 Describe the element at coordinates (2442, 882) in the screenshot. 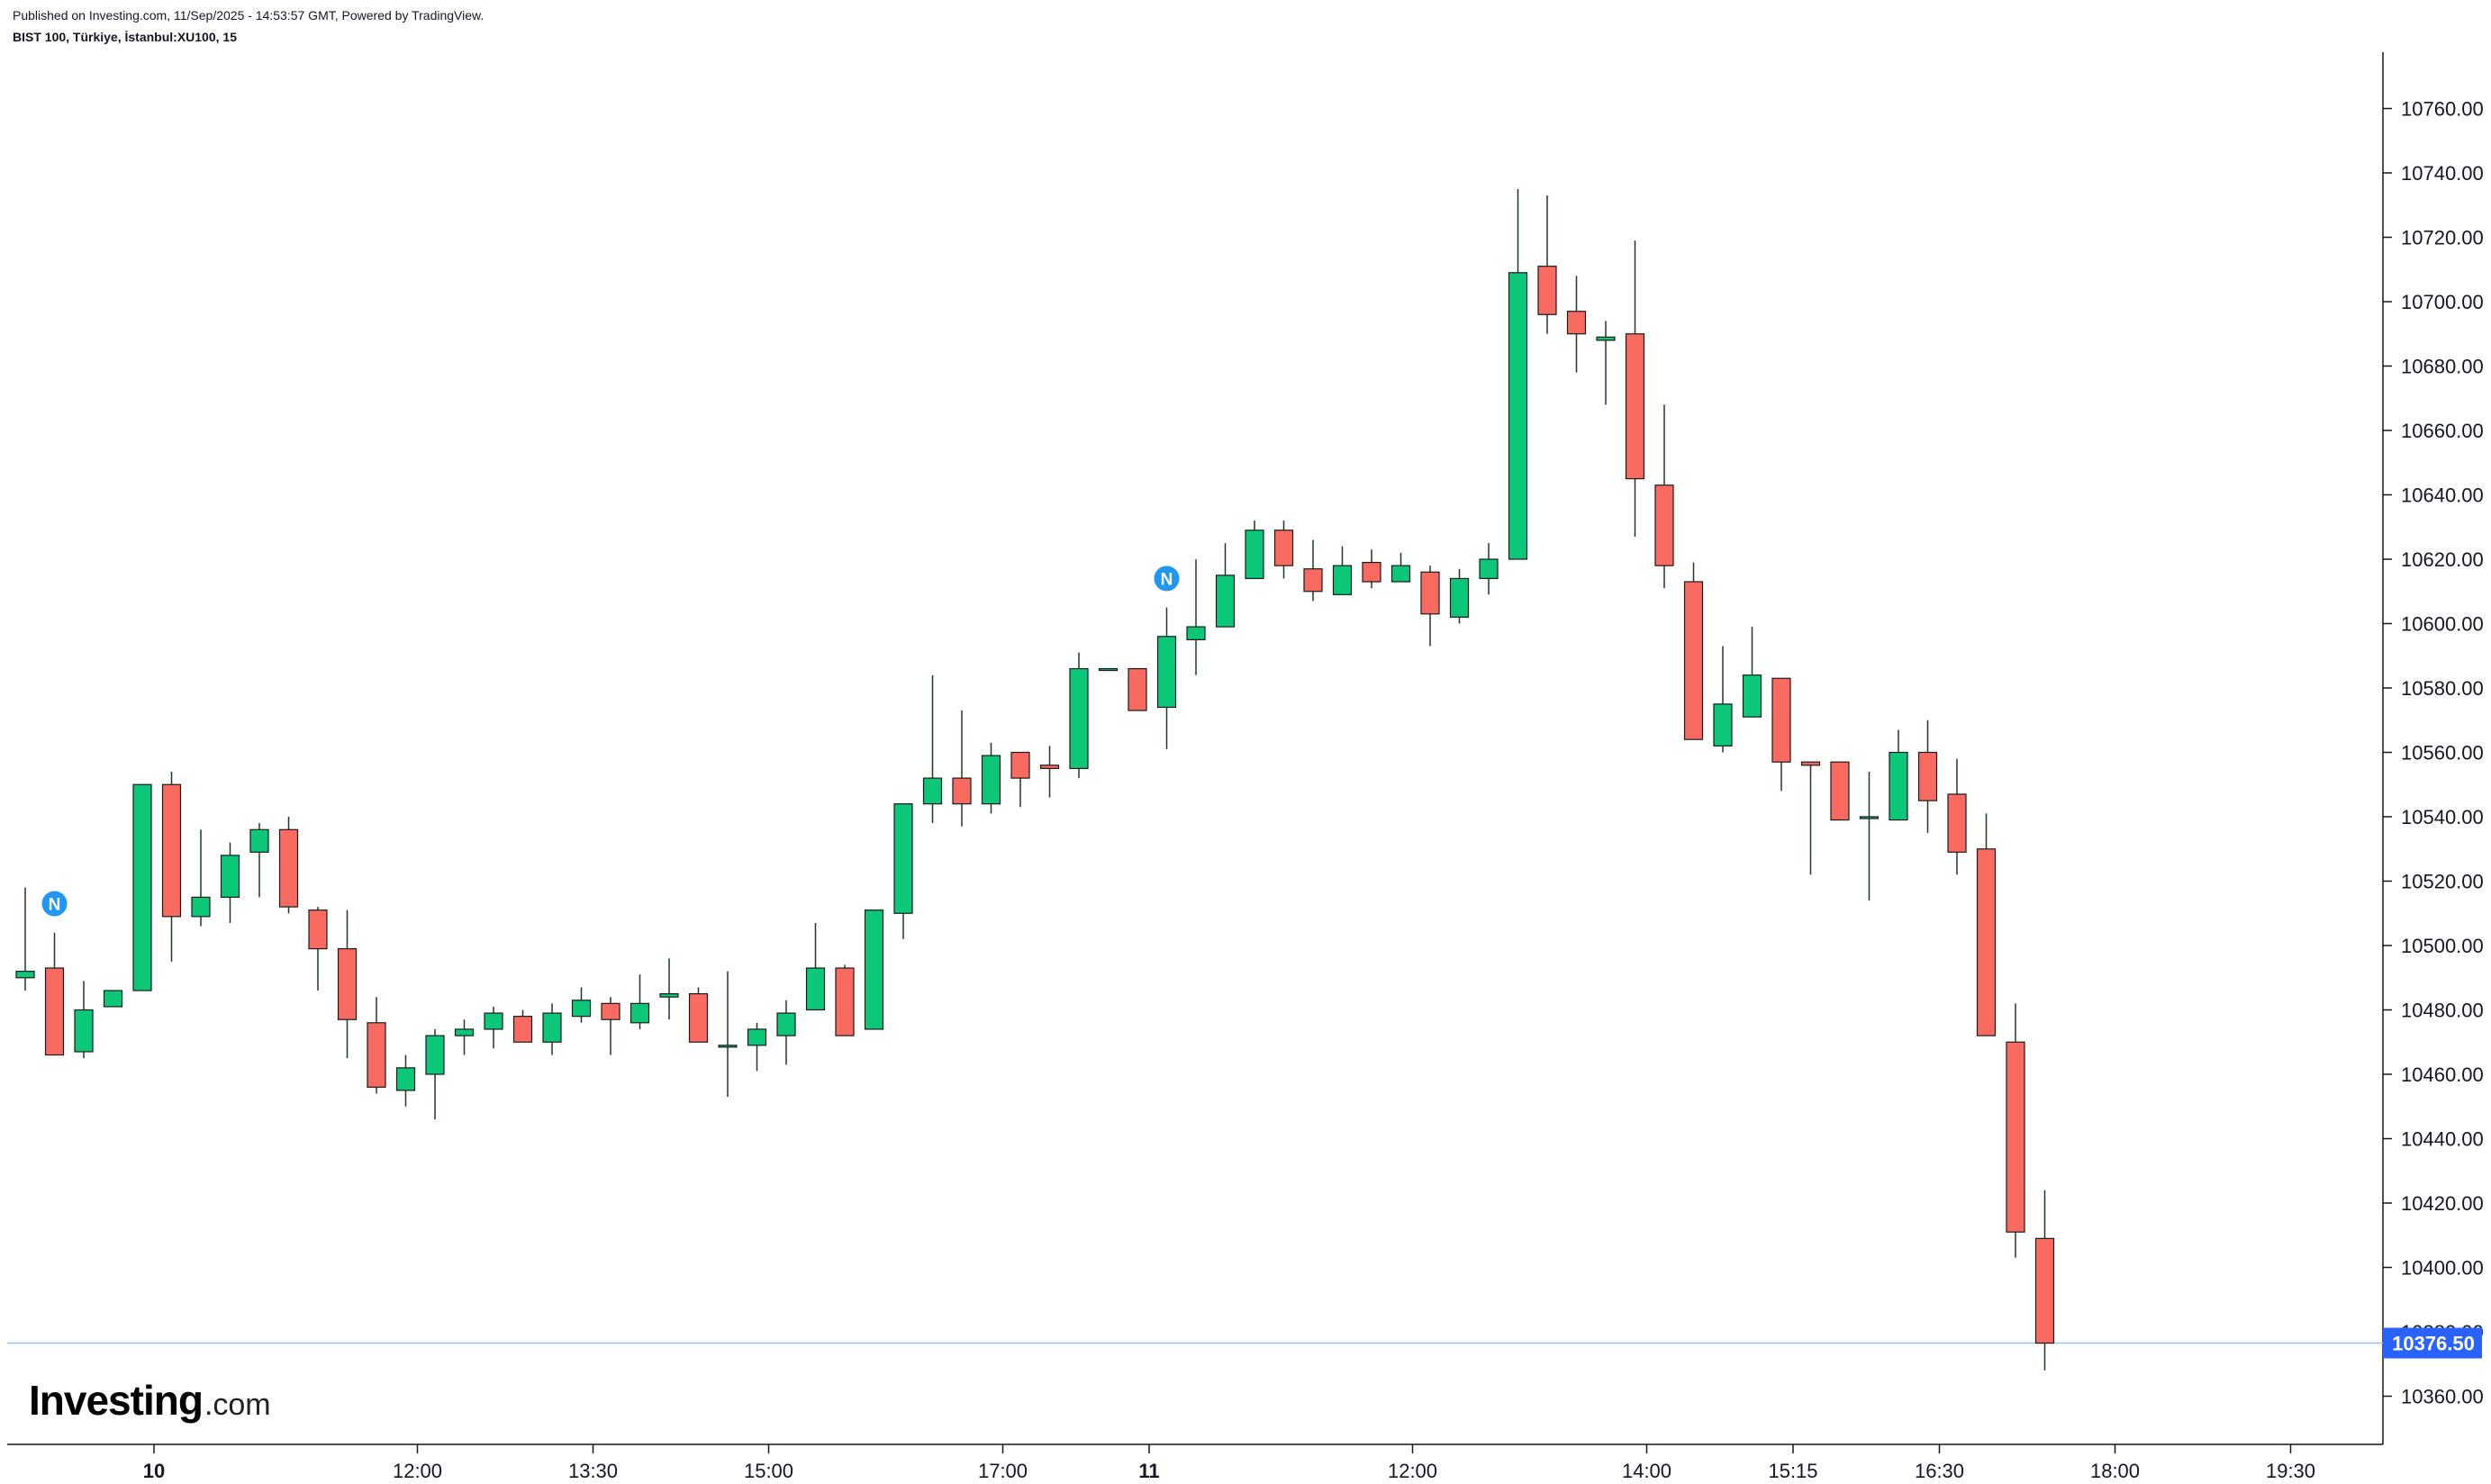

I see `y-tick-label: 10520.00` at that location.